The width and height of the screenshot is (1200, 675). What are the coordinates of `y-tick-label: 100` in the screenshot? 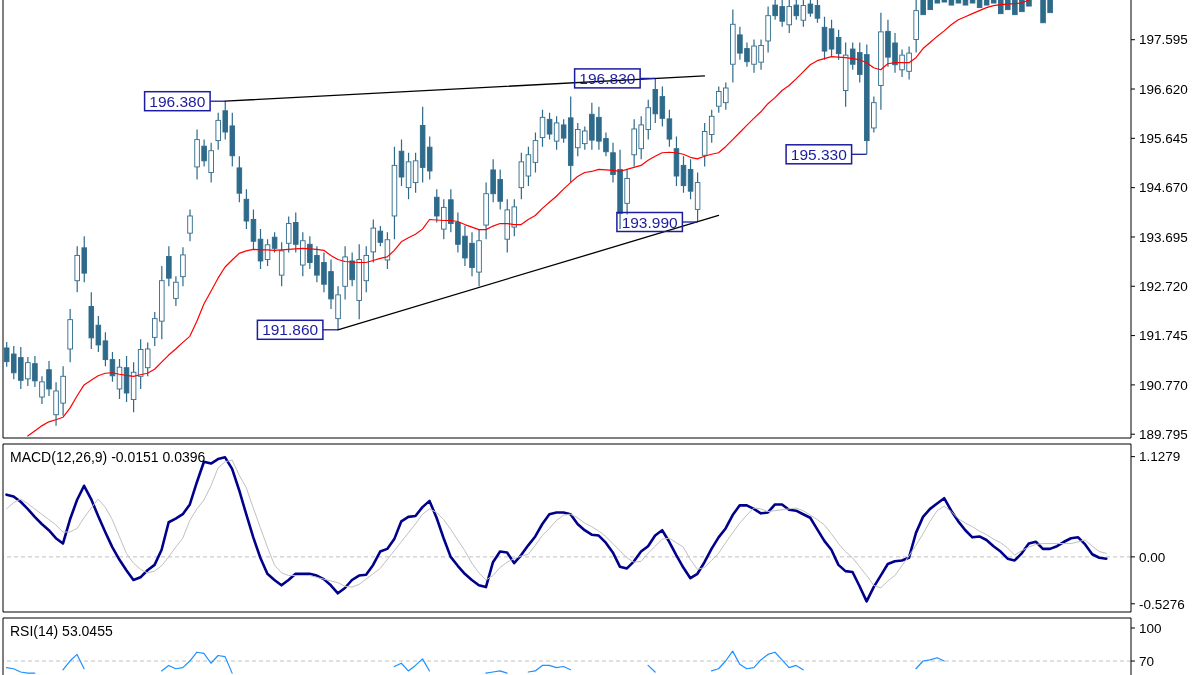 It's located at (1150, 628).